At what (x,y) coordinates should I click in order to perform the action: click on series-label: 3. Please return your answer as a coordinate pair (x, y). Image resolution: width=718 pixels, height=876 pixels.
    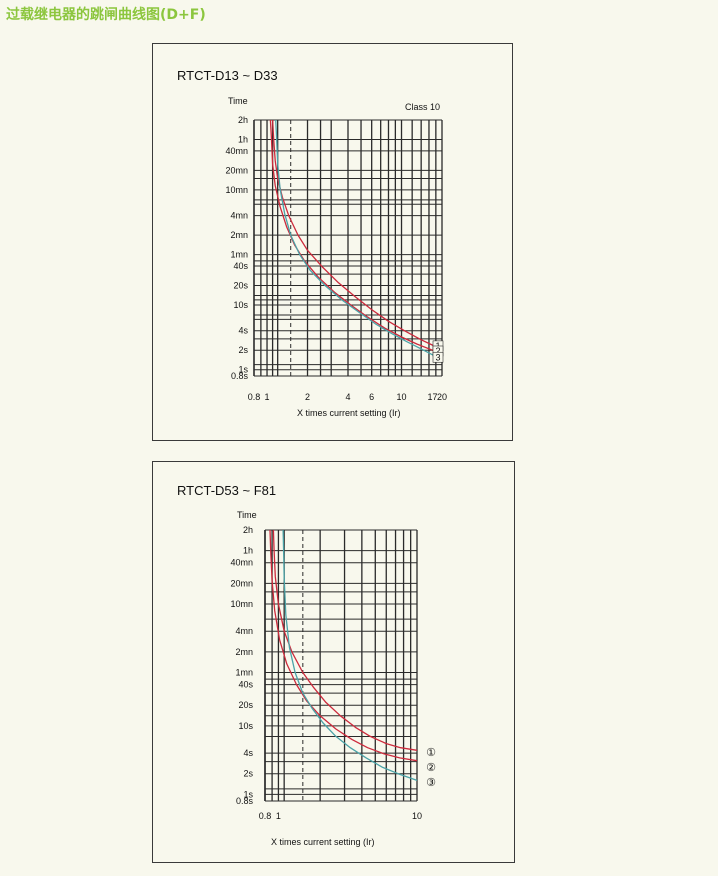
    Looking at the image, I should click on (437, 357).